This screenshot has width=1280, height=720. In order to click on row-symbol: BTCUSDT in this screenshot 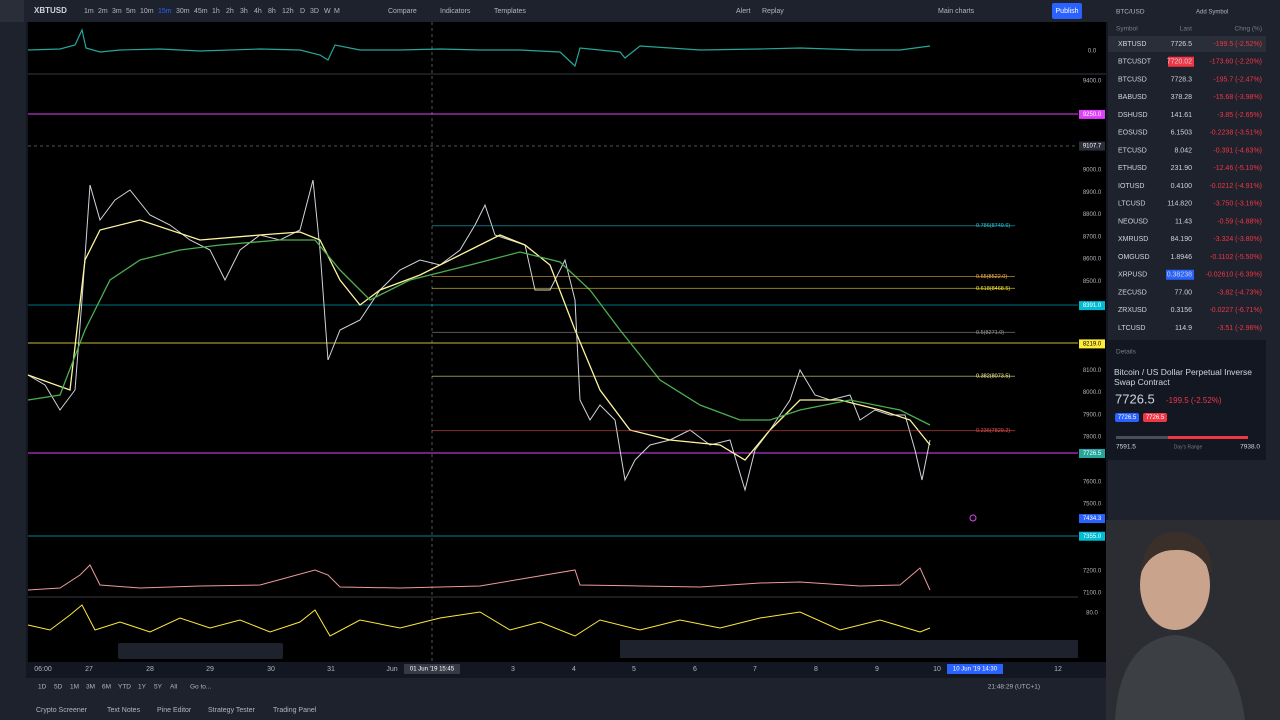, I will do `click(1135, 62)`.